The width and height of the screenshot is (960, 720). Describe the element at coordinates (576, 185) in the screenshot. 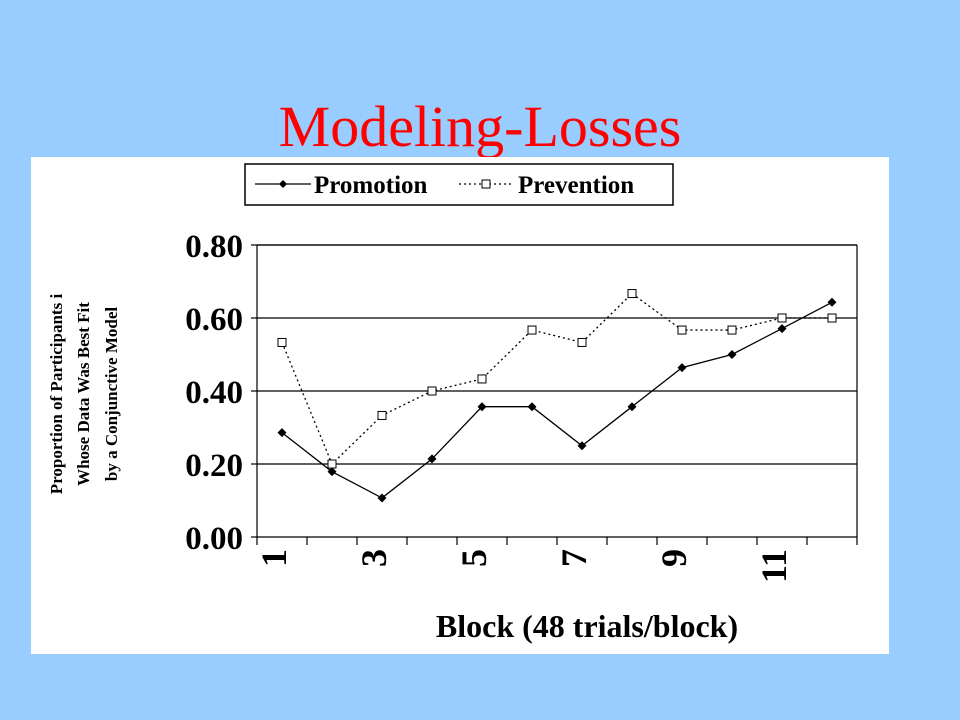

I see `legend-prevention-label: Prevention` at that location.